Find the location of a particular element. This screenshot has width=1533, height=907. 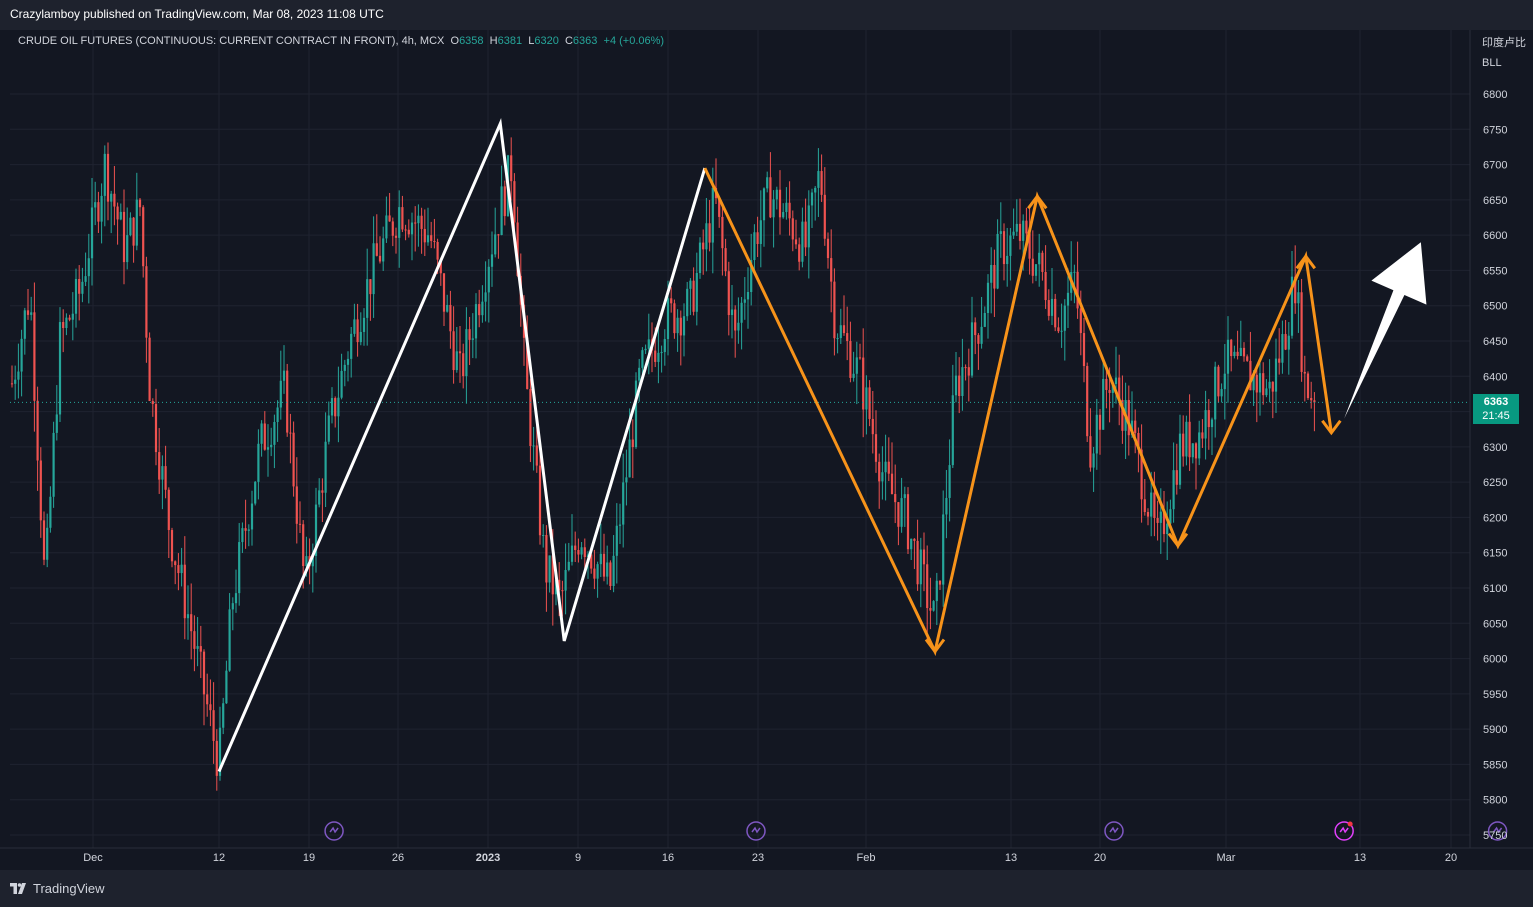

time-tick-label: Dec is located at coordinates (93, 858).